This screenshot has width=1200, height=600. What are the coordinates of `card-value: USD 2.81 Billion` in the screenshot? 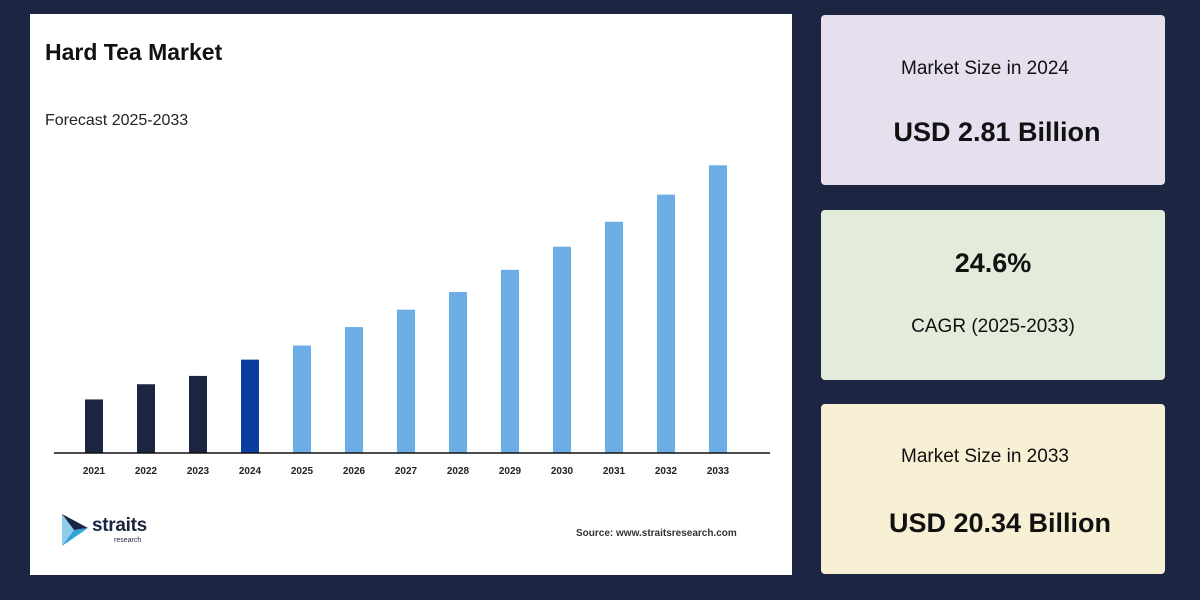 It's located at (997, 132).